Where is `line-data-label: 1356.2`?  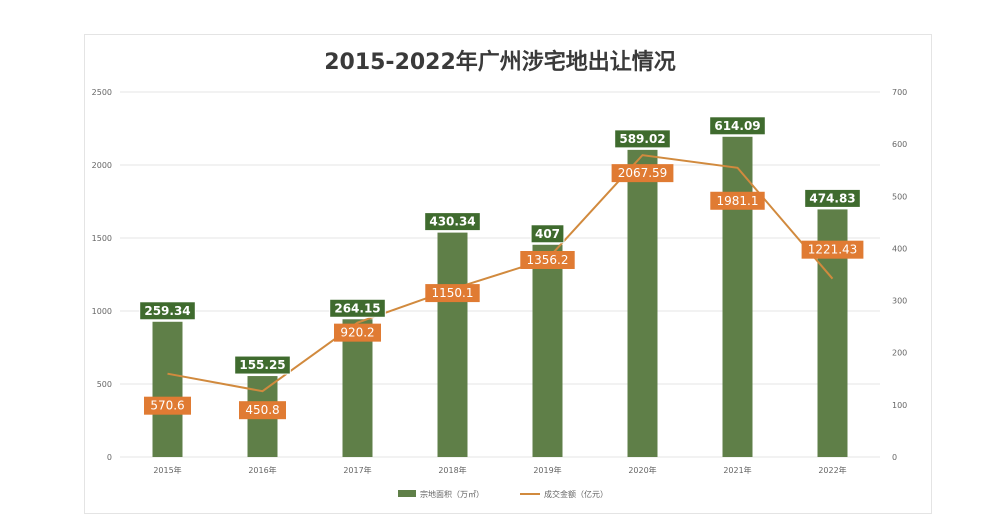 line-data-label: 1356.2 is located at coordinates (548, 260).